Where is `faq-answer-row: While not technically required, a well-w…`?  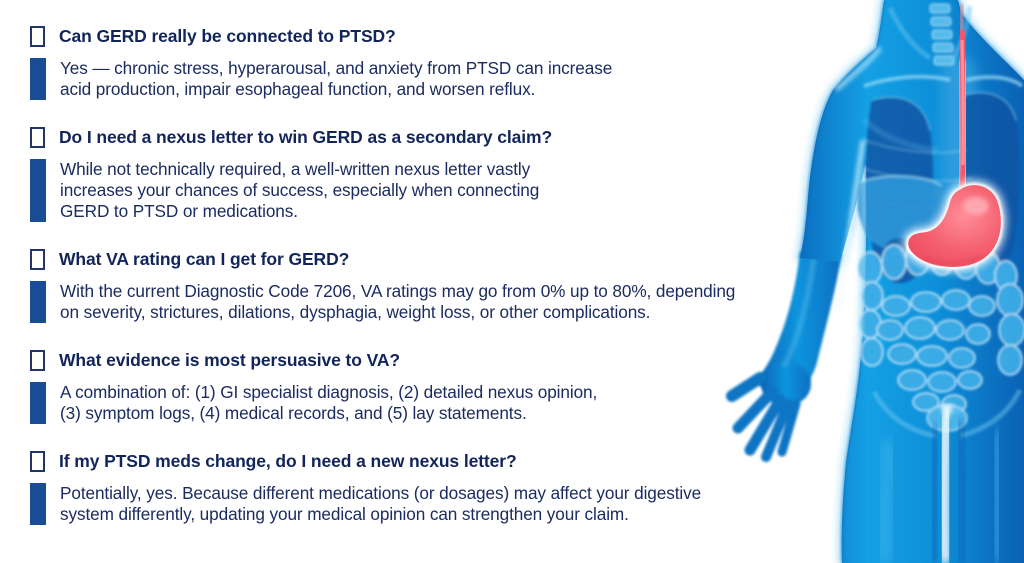
faq-answer-row: While not technically required, a well-w… is located at coordinates (430, 190).